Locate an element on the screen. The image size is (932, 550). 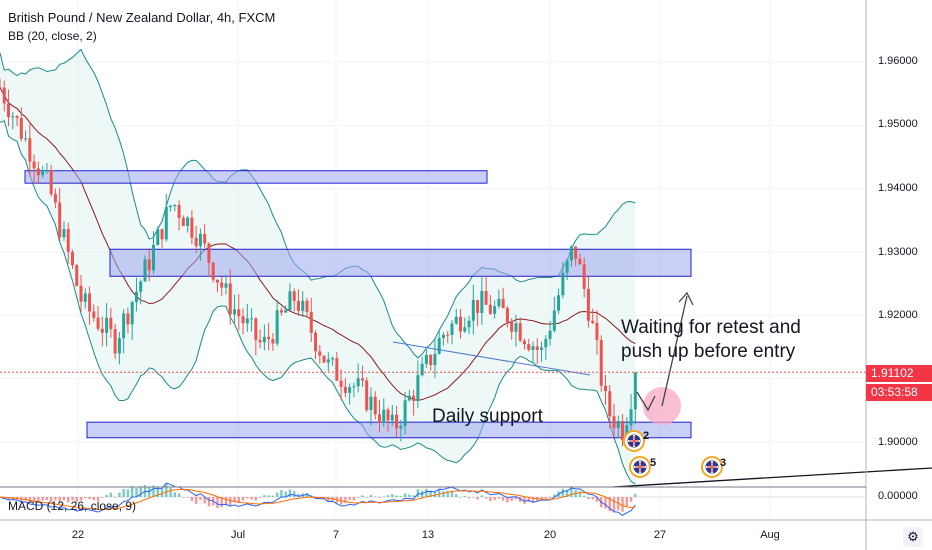
annotation-retest-line2: push up before entry is located at coordinates (708, 351).